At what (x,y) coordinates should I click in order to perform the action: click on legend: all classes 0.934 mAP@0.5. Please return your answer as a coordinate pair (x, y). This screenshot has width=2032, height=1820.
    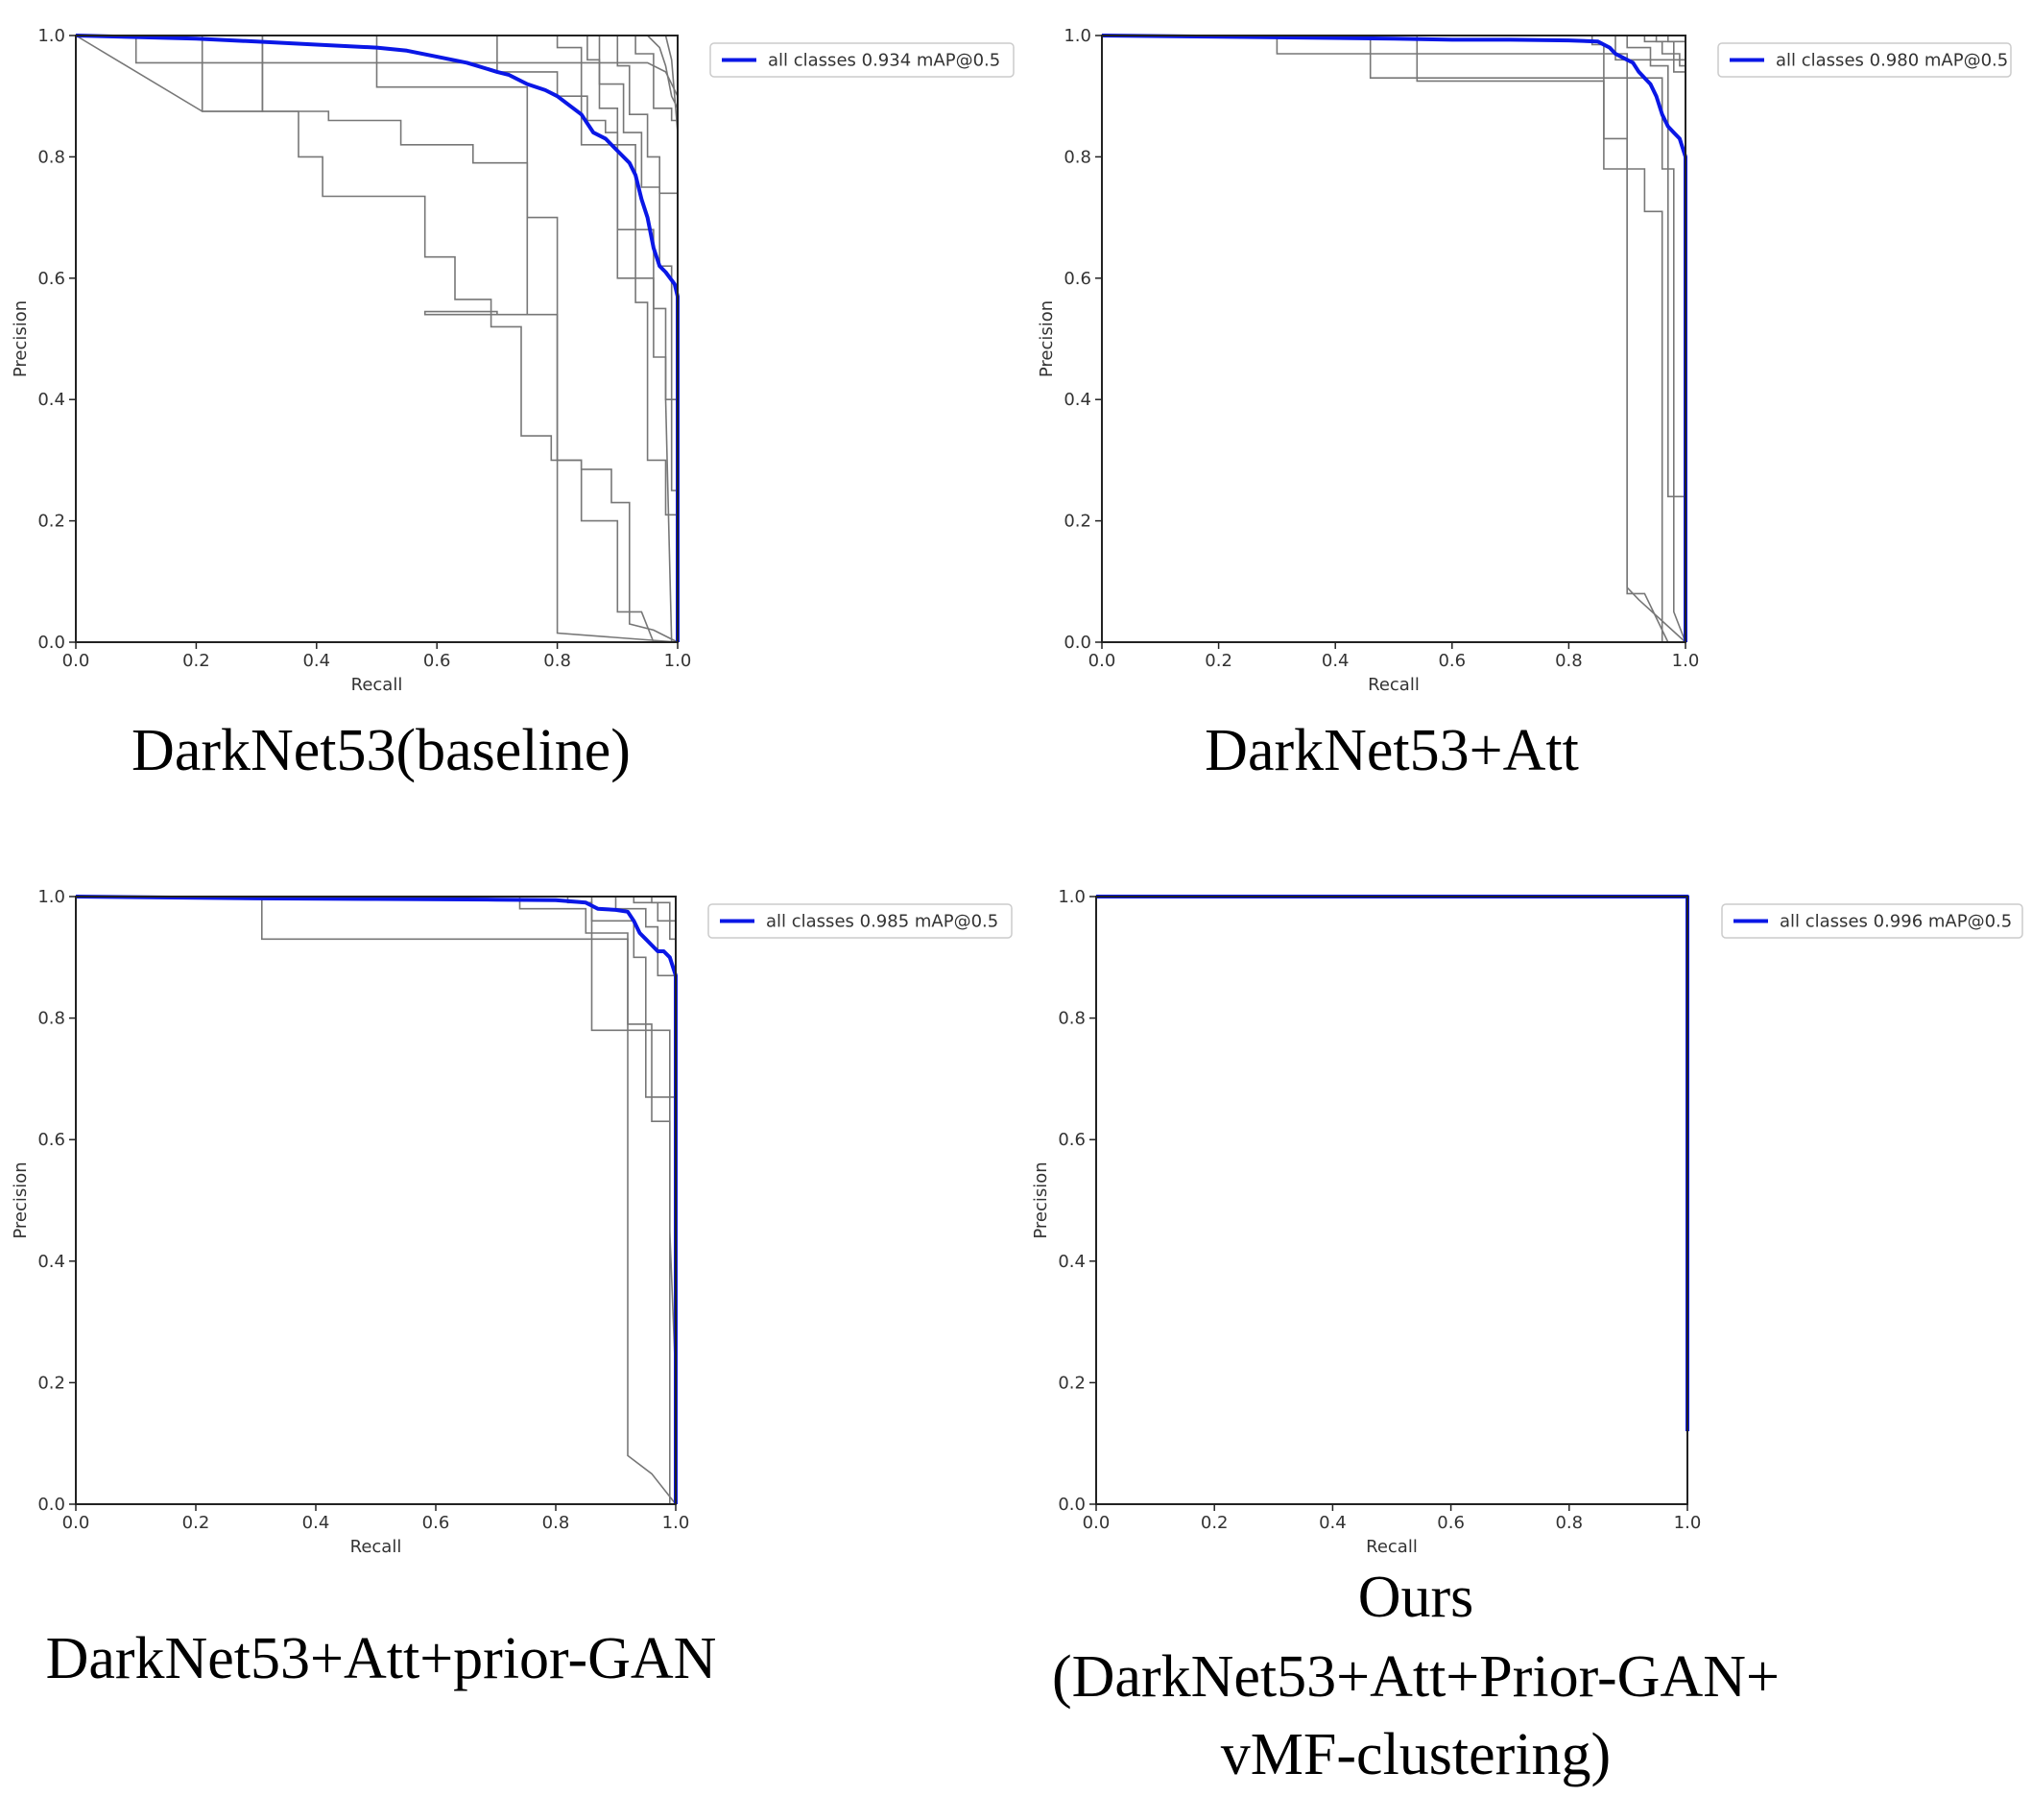
    Looking at the image, I should click on (862, 60).